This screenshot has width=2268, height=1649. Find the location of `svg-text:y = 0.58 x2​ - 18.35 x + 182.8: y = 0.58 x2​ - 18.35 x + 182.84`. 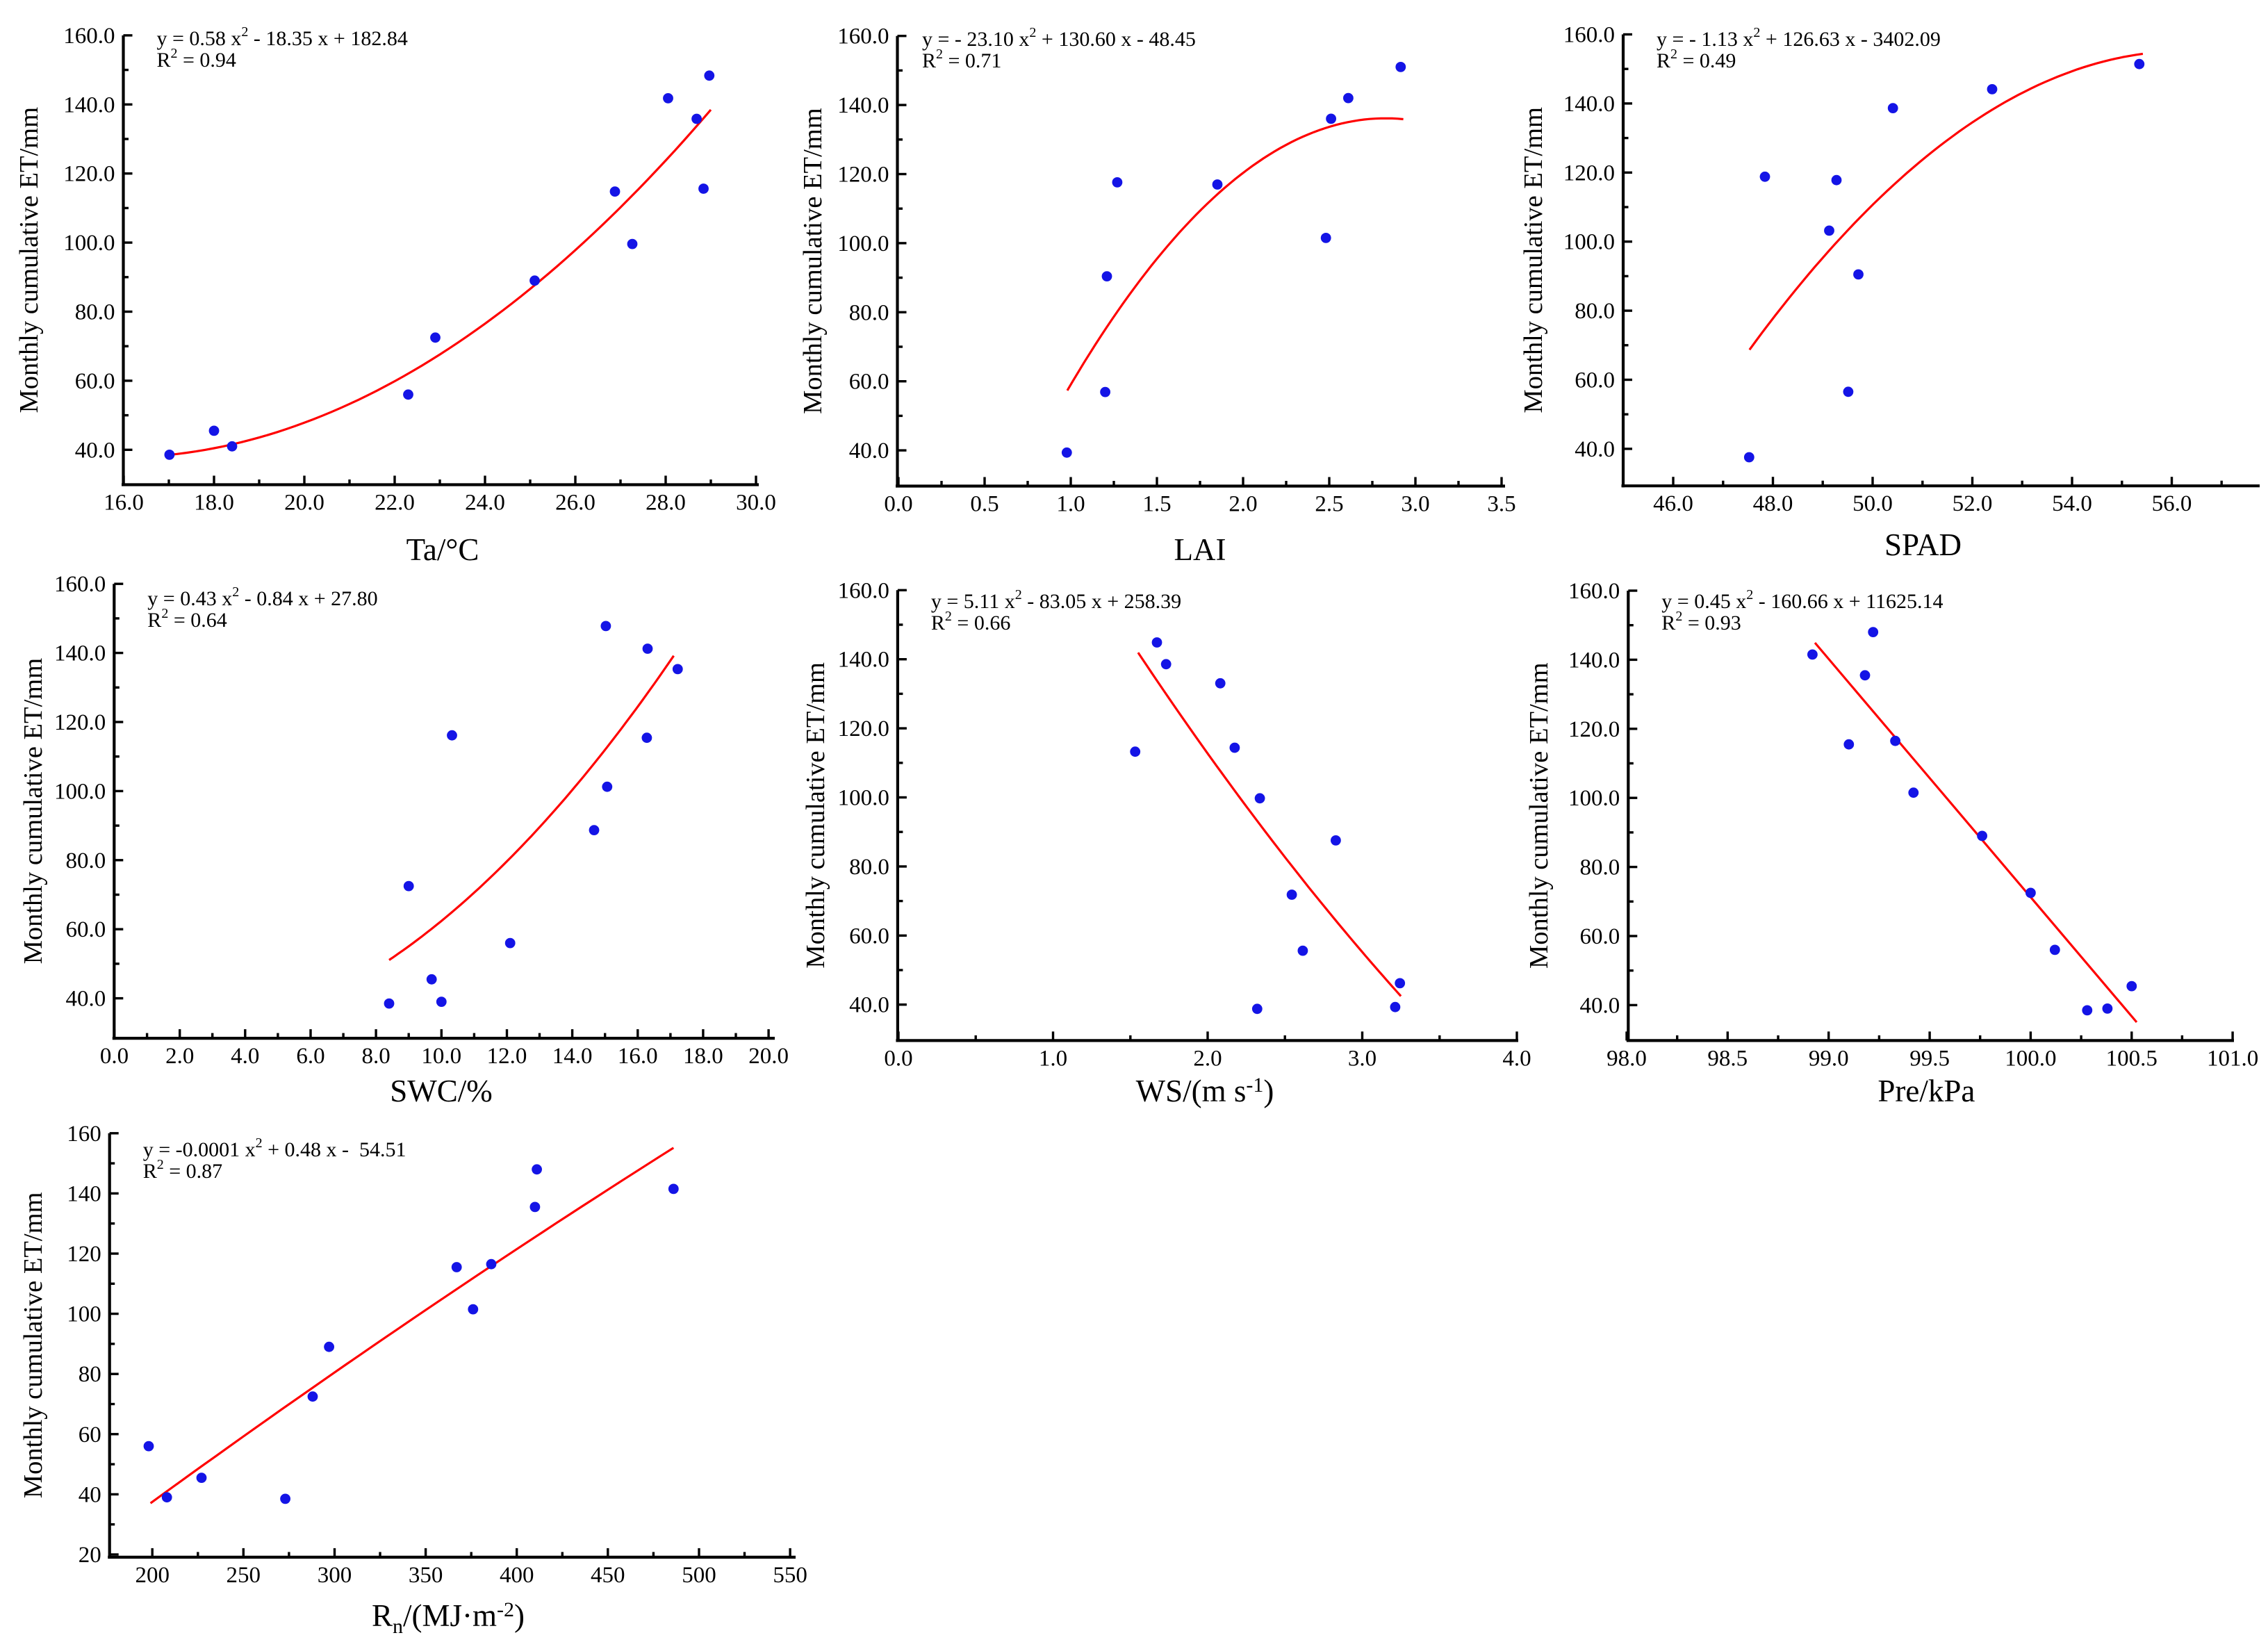

svg-text:y = 0.58 x2​ - 18.35 x + 182.8: y = 0.58 x2​ - 18.35 x + 182.84 is located at coordinates (282, 37).